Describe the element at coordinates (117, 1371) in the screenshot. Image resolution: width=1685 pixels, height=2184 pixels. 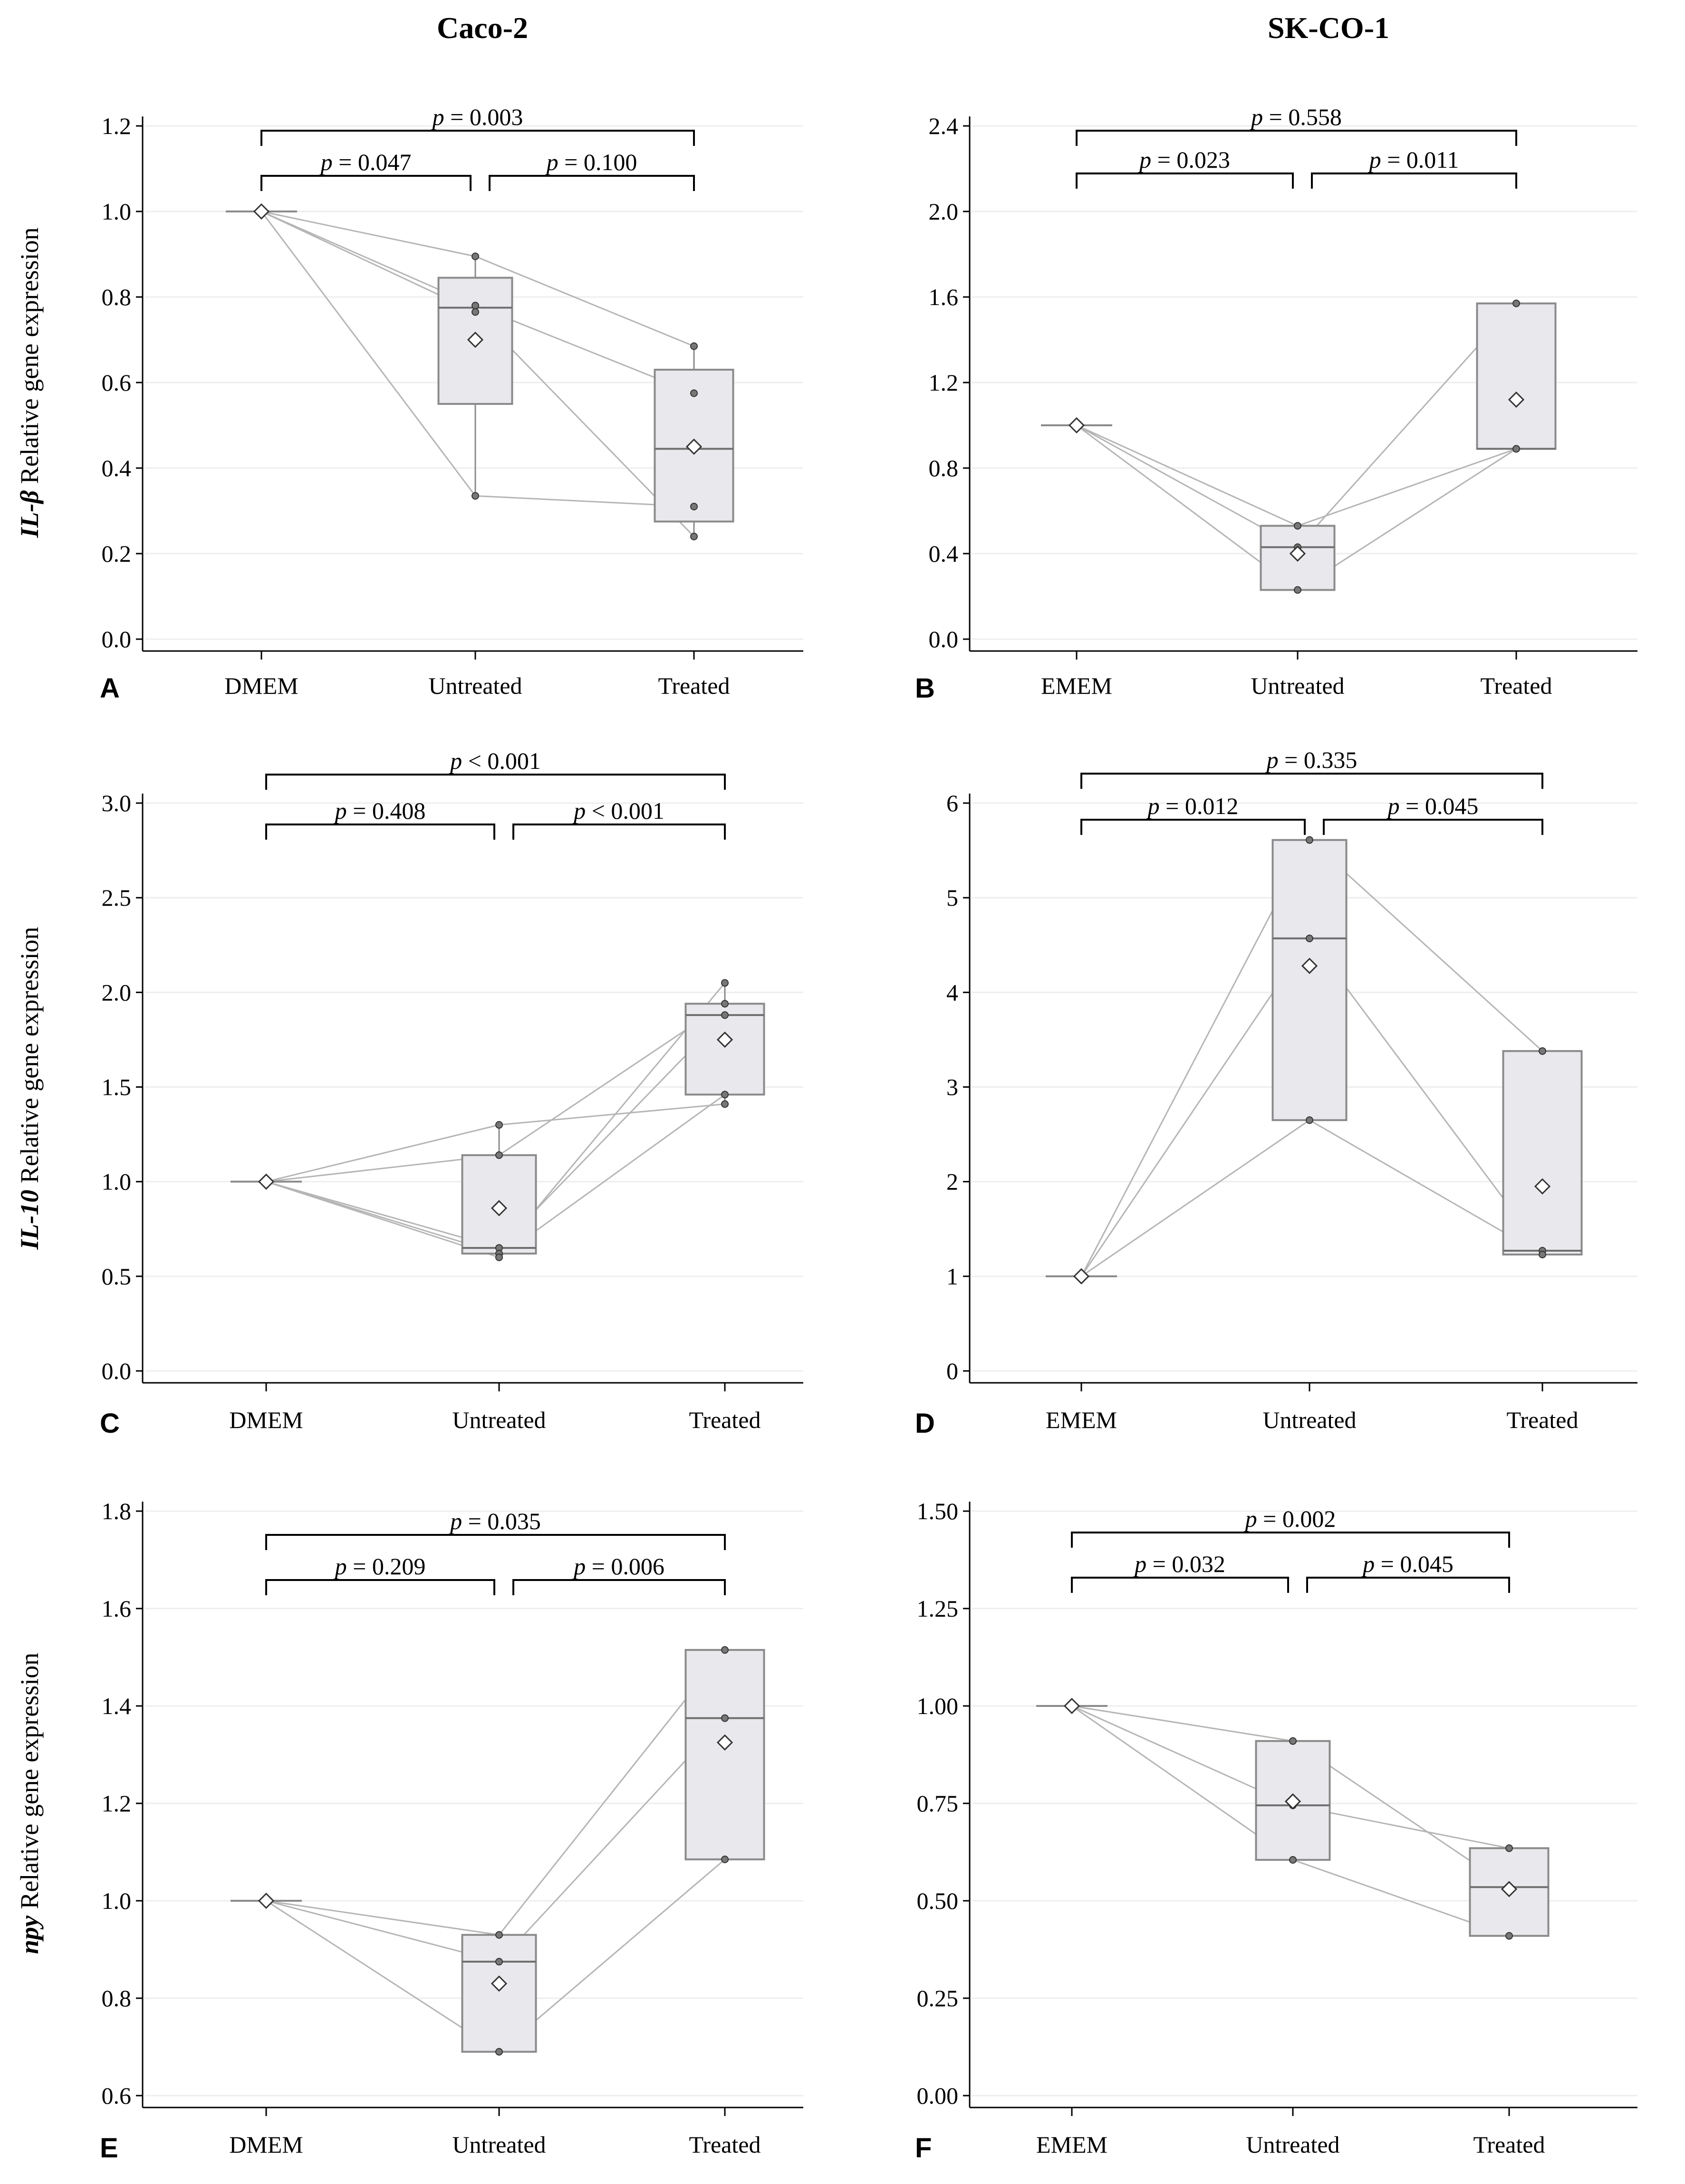
I see `y-tick-label: 0.0` at that location.